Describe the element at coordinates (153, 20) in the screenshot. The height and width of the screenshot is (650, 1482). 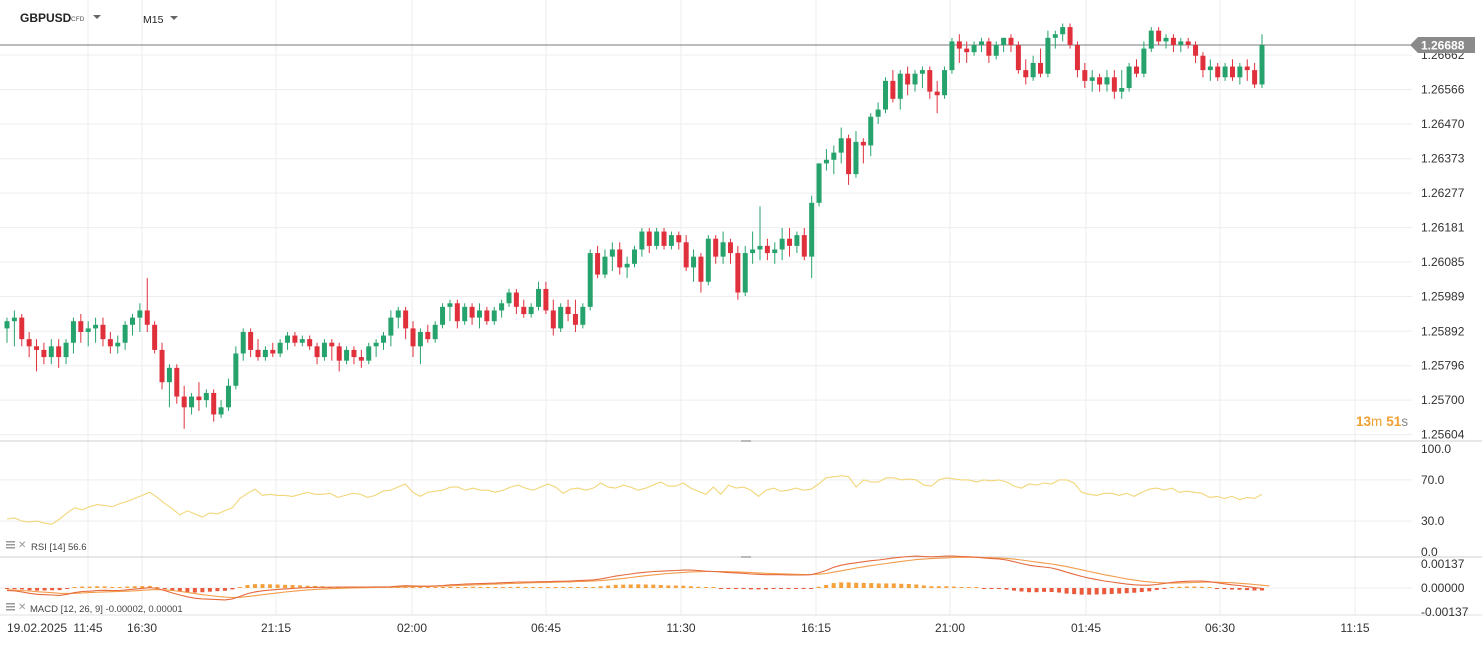
I see `timeframe-label: M15` at that location.